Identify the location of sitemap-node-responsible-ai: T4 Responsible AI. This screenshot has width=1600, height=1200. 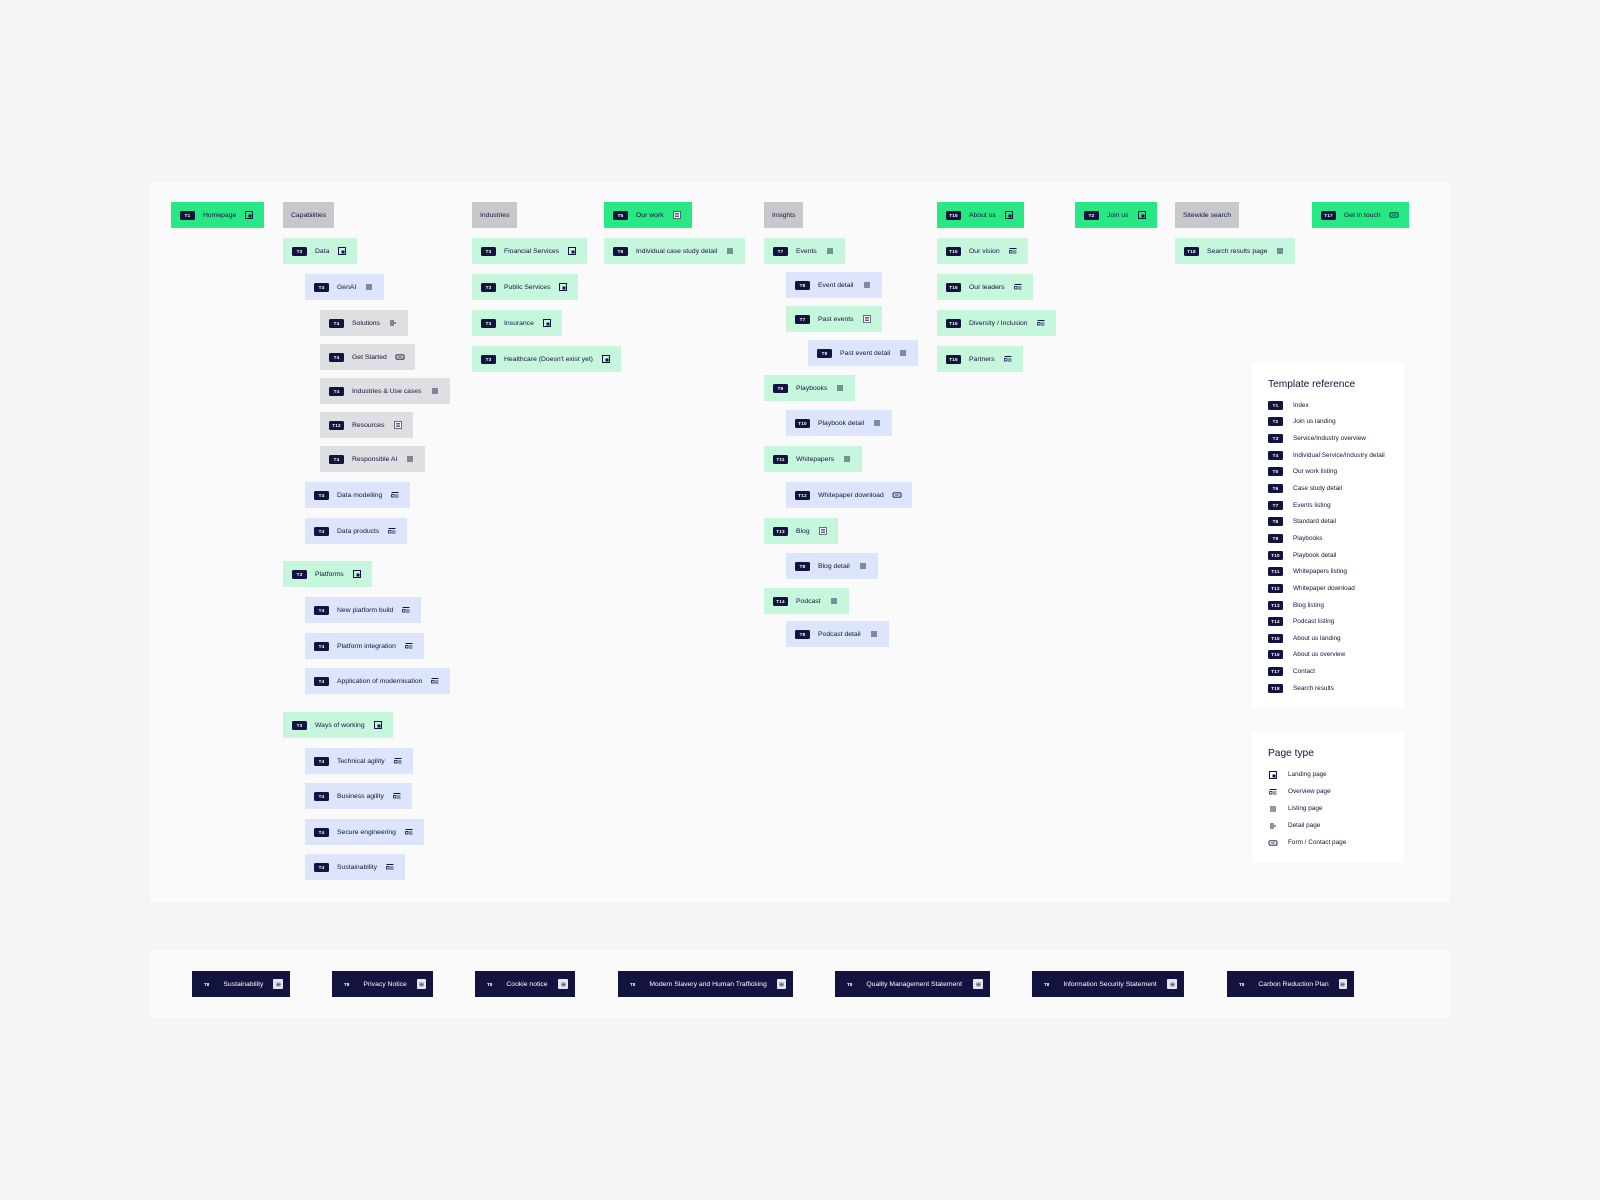
(373, 459).